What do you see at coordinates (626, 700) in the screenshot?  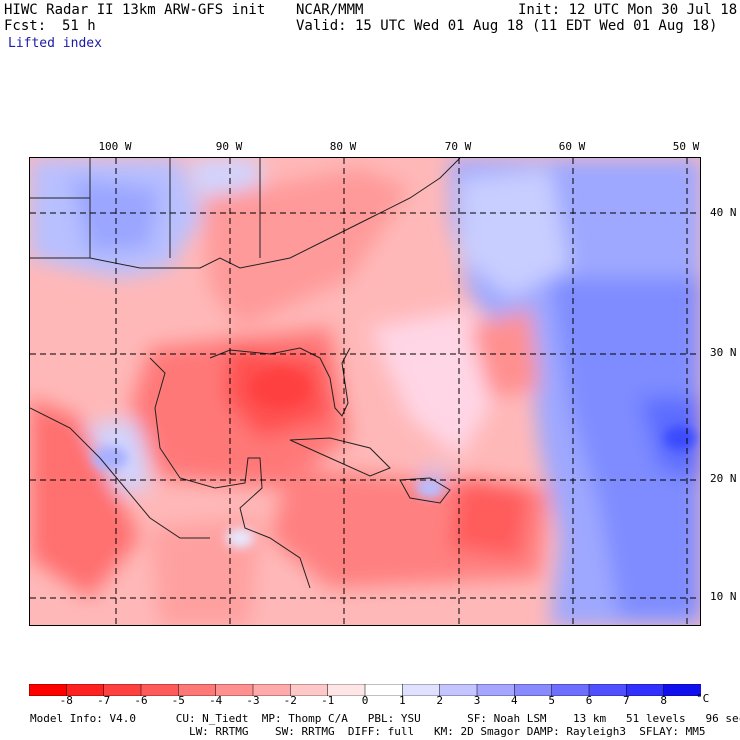 I see `colorbar-tick-label: 7` at bounding box center [626, 700].